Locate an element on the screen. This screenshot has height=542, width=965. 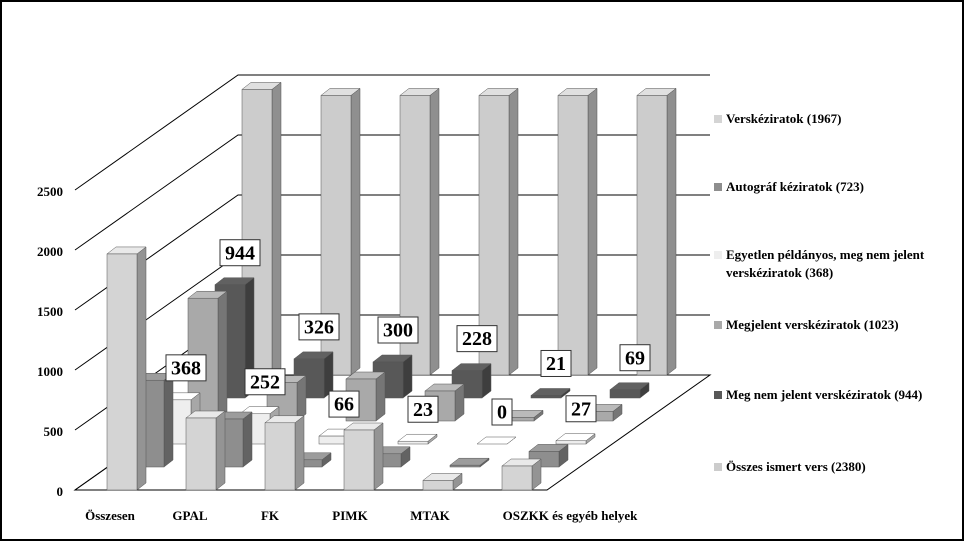
data-label: 69 is located at coordinates (635, 358).